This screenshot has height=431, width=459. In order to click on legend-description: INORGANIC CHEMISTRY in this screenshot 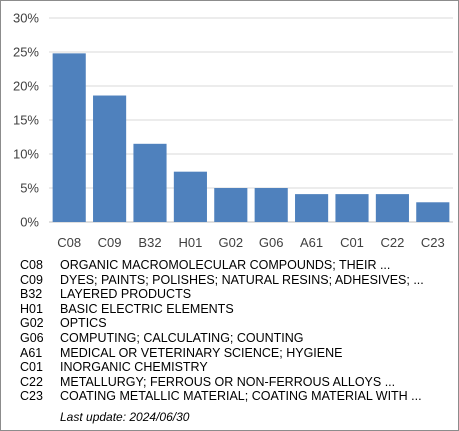, I will do `click(134, 367)`.